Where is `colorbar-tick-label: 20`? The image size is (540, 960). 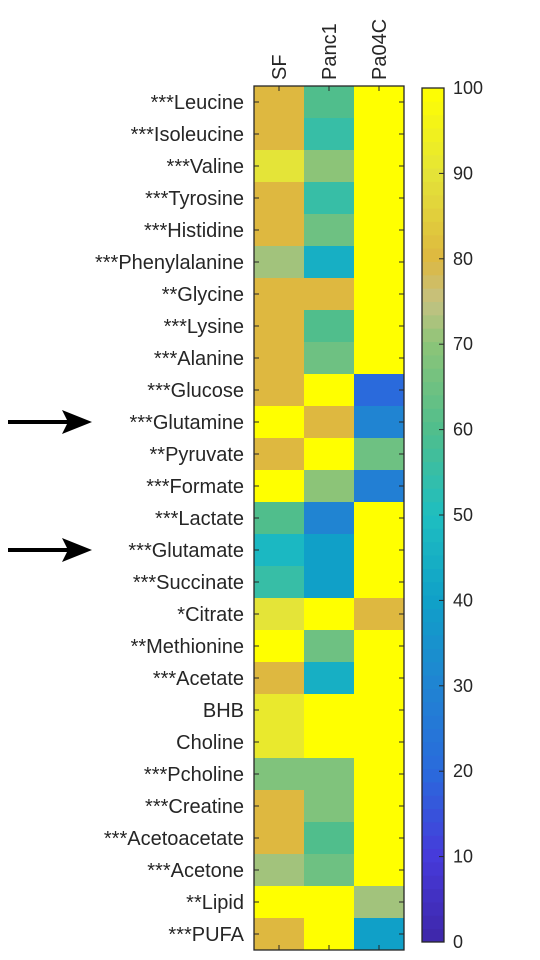 colorbar-tick-label: 20 is located at coordinates (463, 771).